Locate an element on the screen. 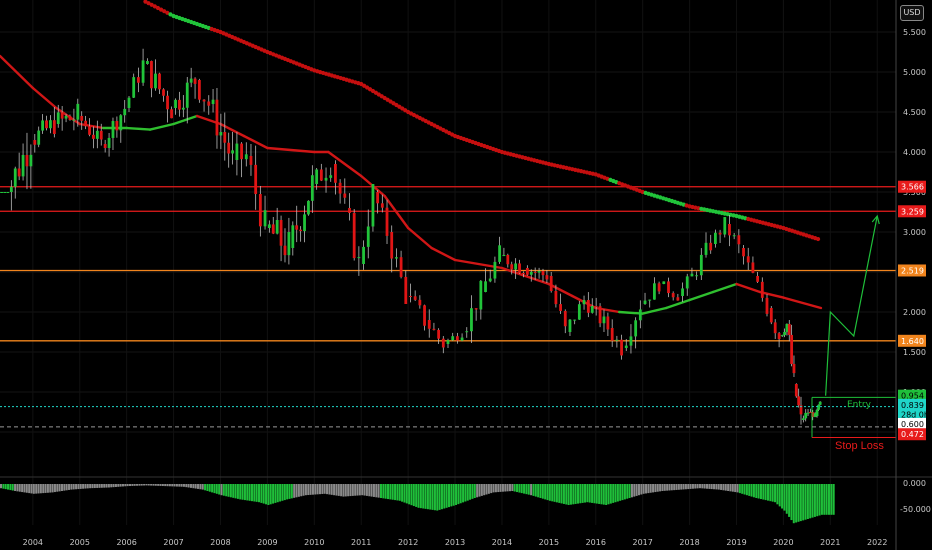 The image size is (932, 550). histogram-tick-label: -50.000 is located at coordinates (915, 509).